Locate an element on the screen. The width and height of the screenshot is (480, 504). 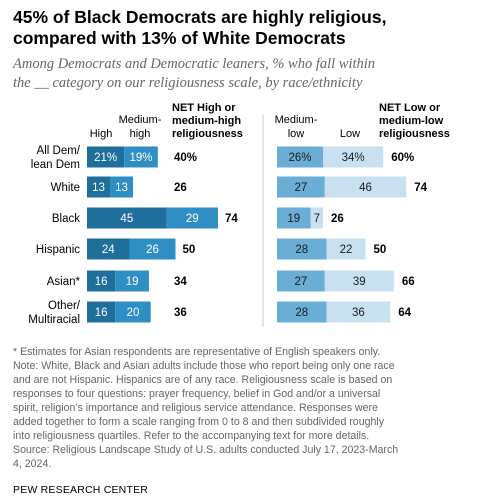
data-label-low: 7 is located at coordinates (317, 219).